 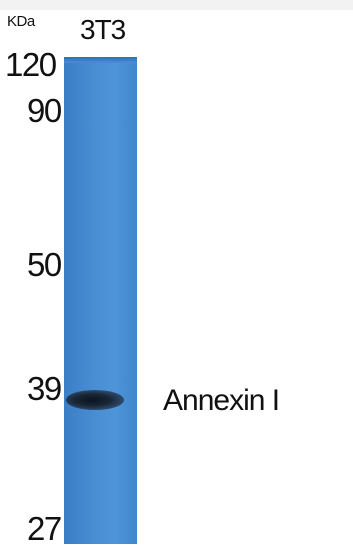 What do you see at coordinates (95, 400) in the screenshot?
I see `protein-band` at bounding box center [95, 400].